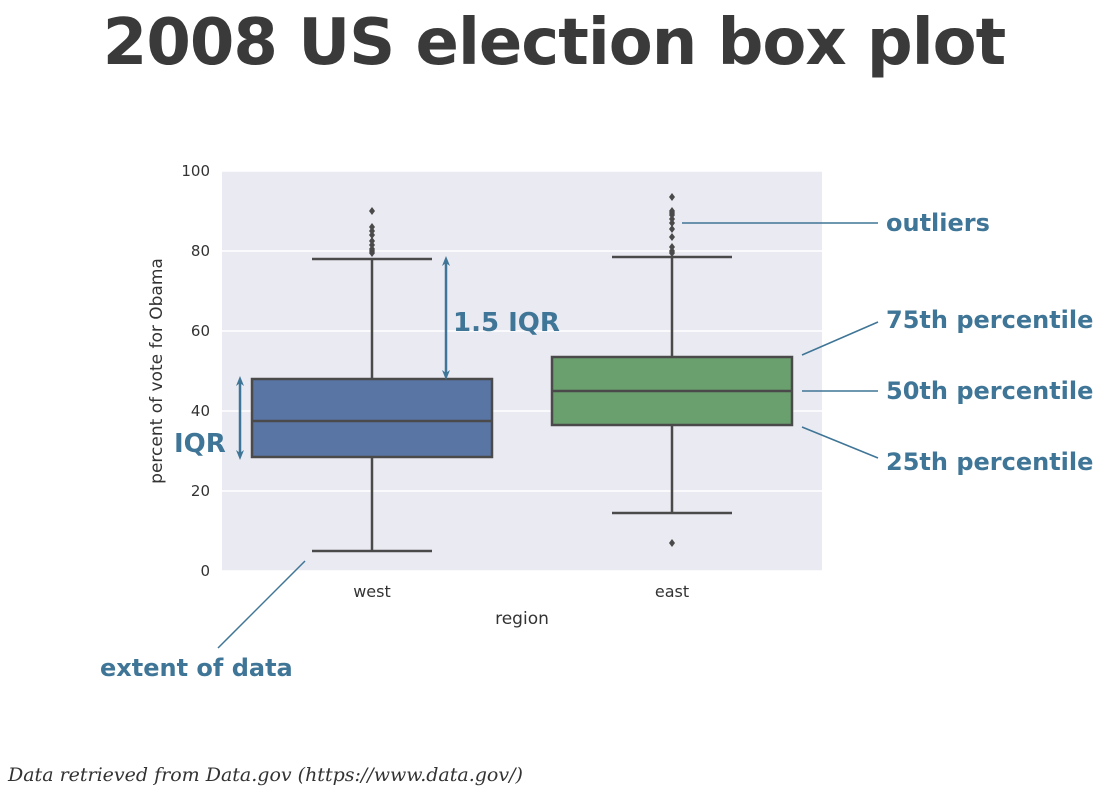 The width and height of the screenshot is (1108, 796). What do you see at coordinates (200, 444) in the screenshot?
I see `iqr-label: IQR` at bounding box center [200, 444].